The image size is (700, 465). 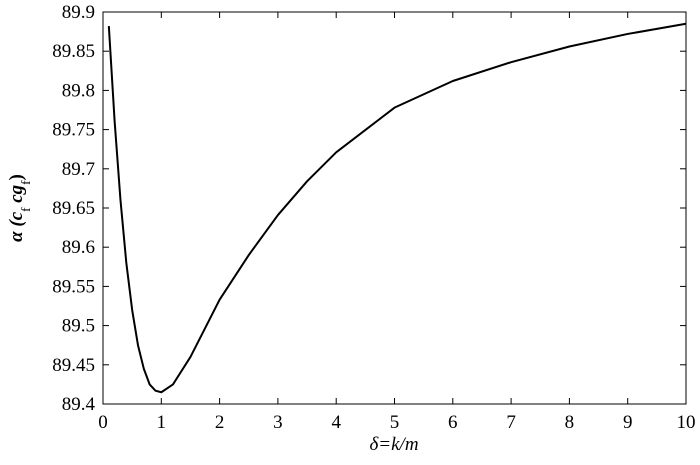 I want to click on y-tick-label: 89.6, so click(x=78, y=247).